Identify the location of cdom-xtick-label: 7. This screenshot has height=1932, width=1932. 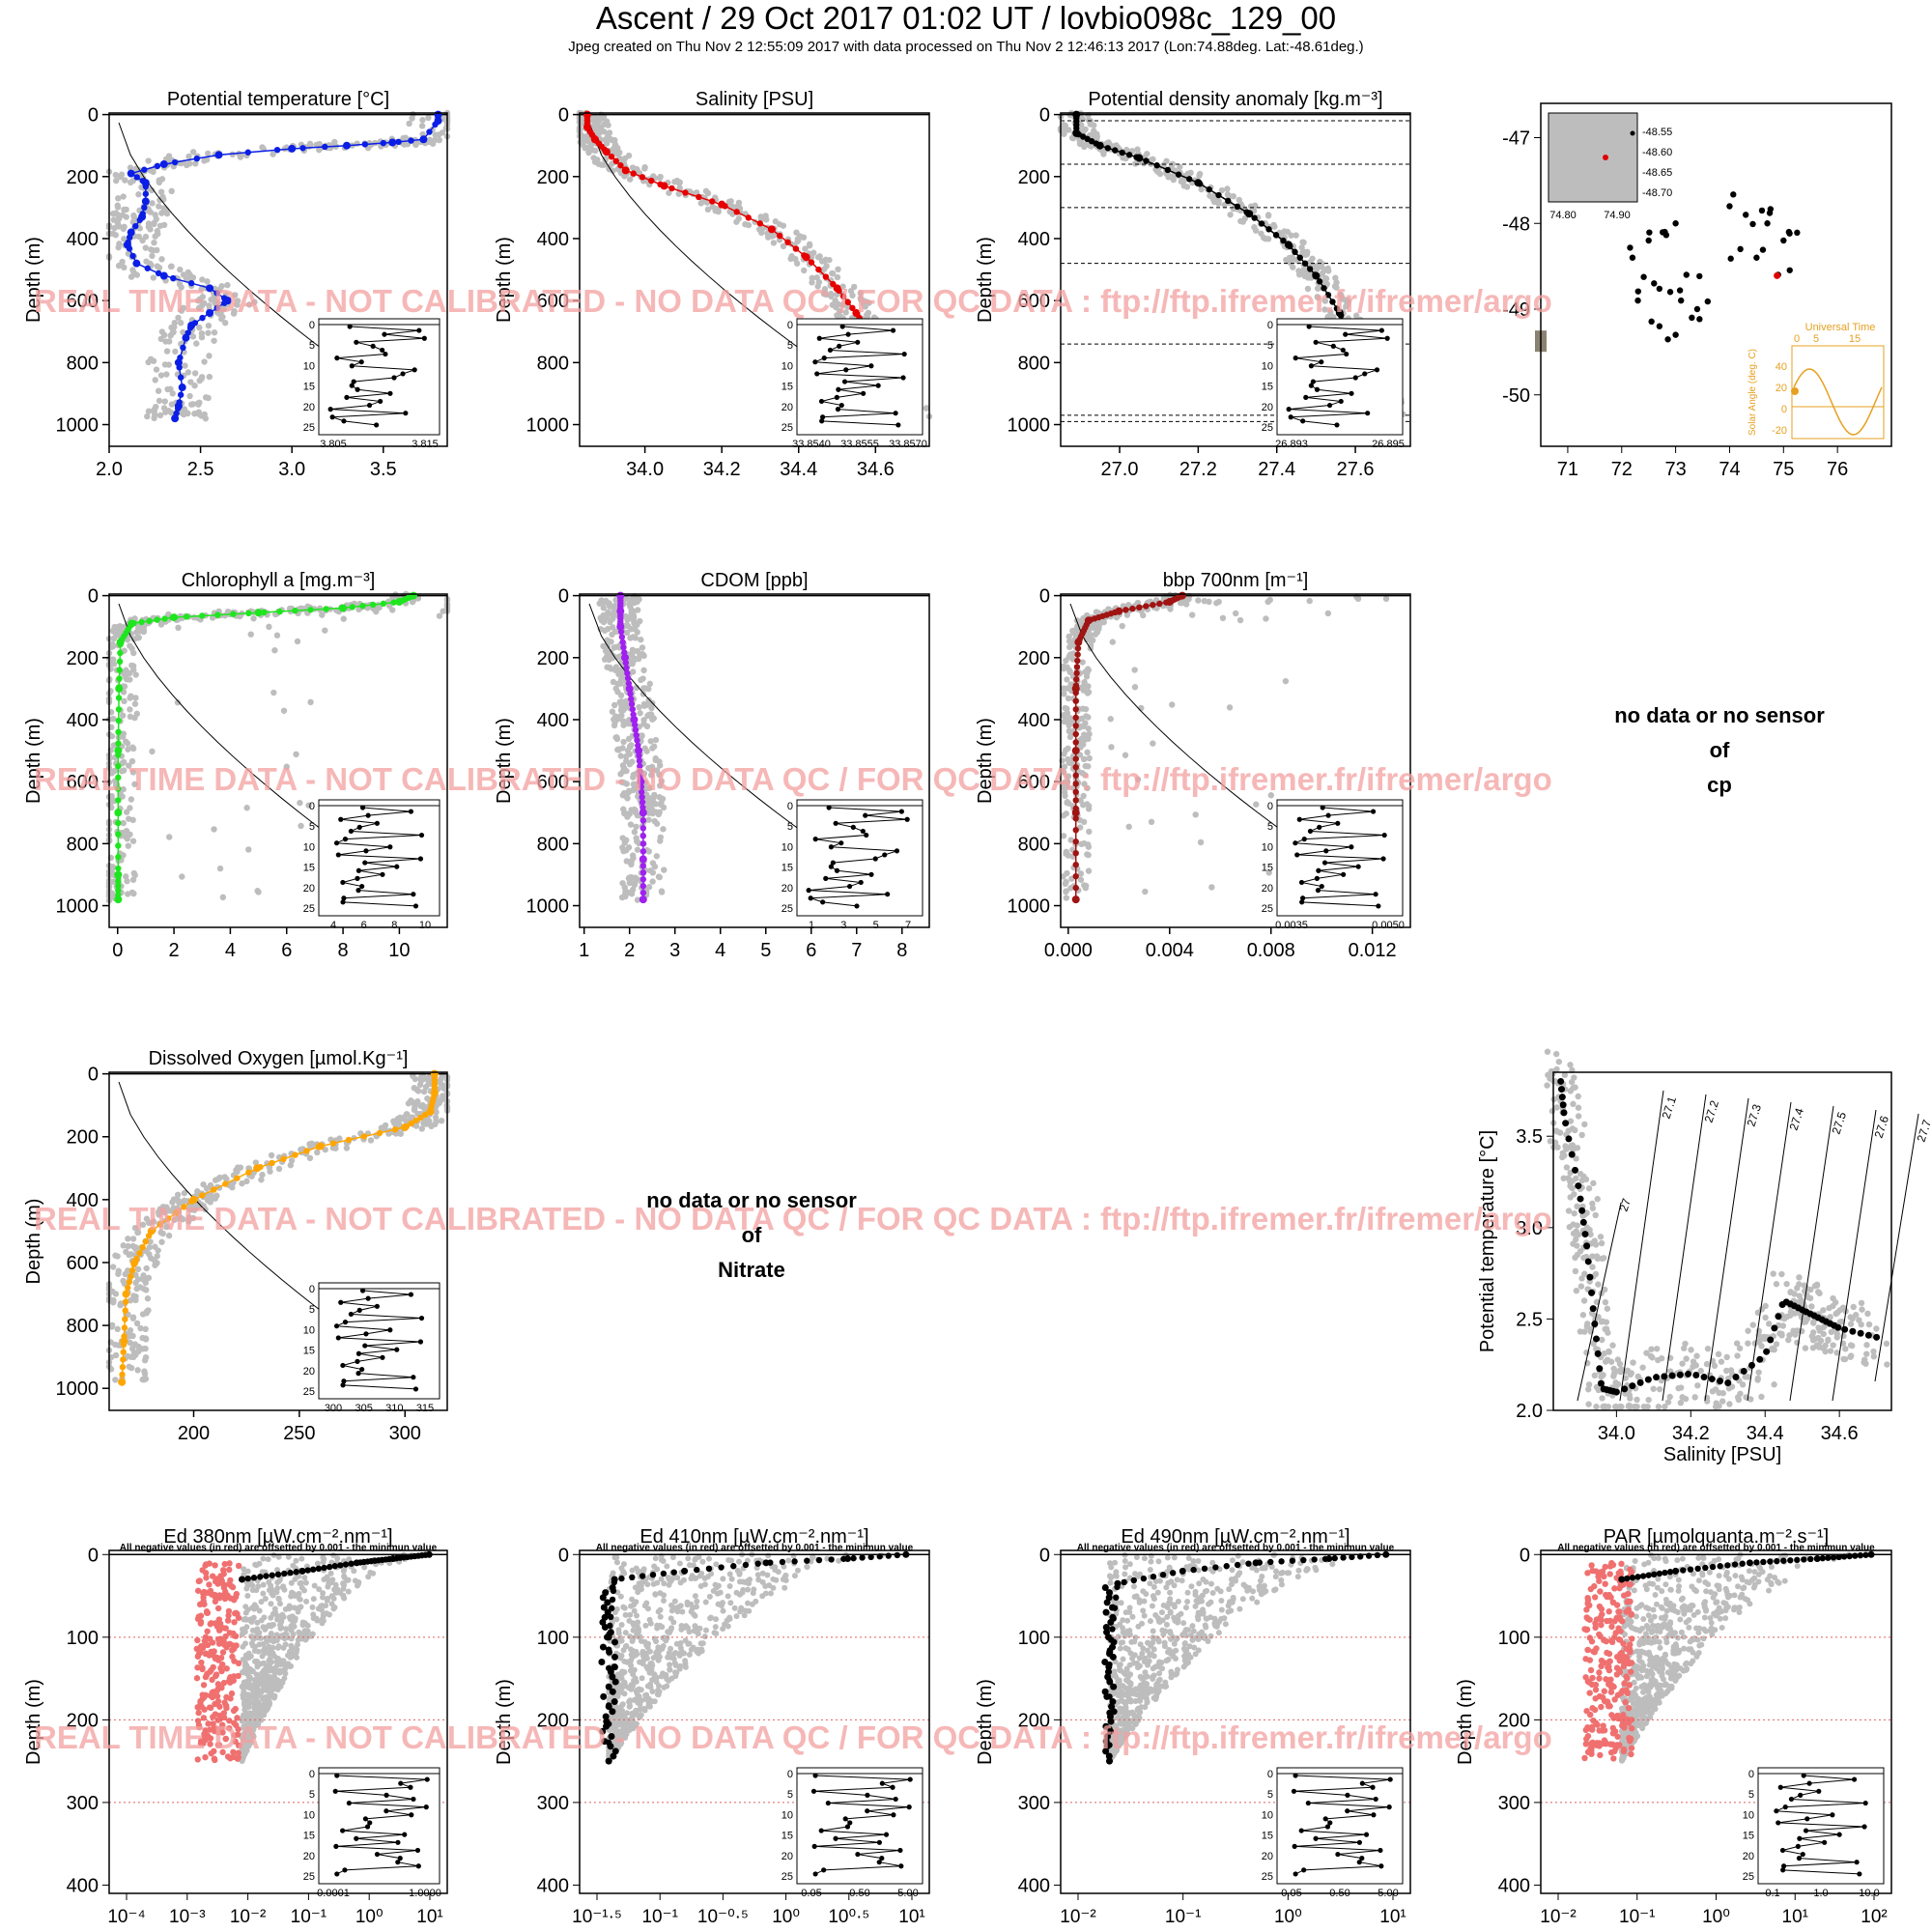
(856, 950).